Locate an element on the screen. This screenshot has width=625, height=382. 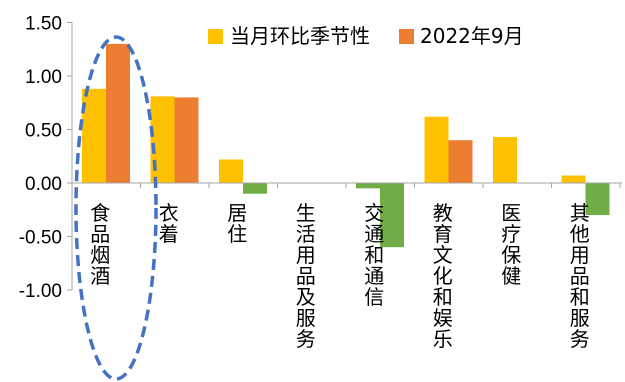
category-label: 其他用品和服务 is located at coordinates (580, 276).